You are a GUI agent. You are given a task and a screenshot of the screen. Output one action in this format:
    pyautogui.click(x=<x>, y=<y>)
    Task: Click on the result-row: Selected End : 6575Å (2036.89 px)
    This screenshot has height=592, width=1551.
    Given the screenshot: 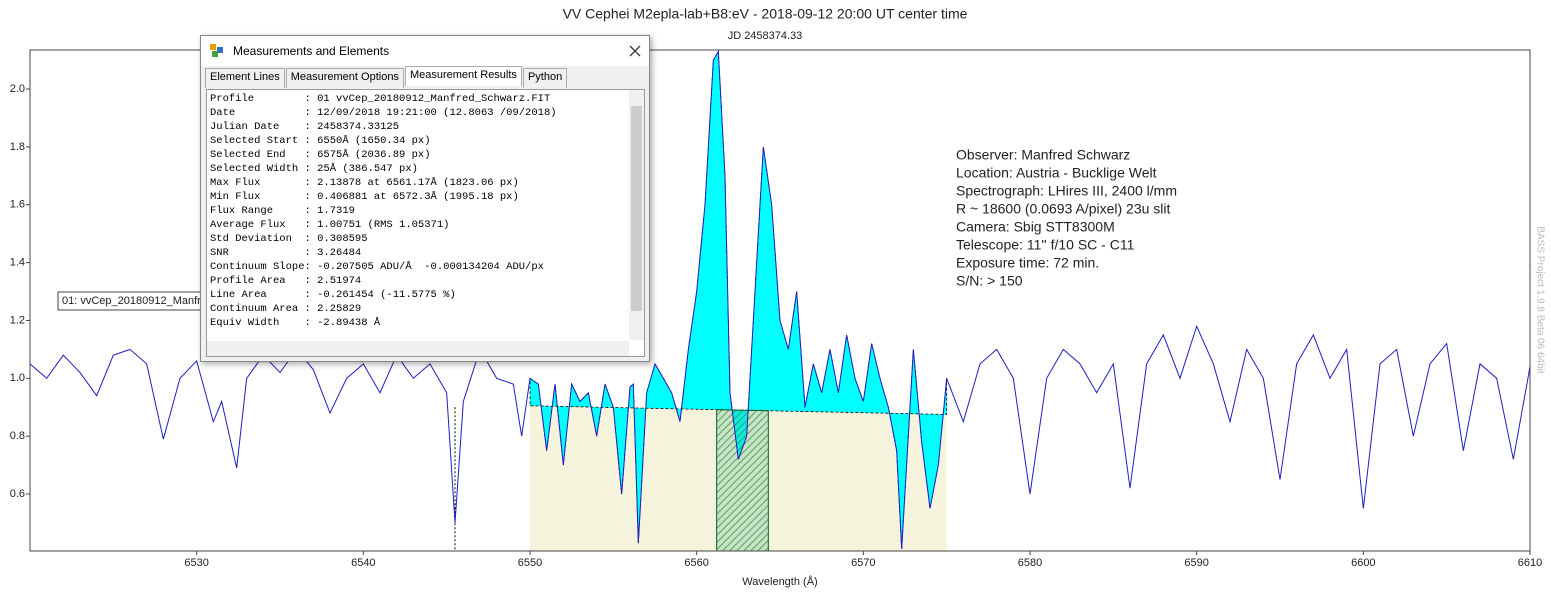 What is the action you would take?
    pyautogui.click(x=320, y=155)
    